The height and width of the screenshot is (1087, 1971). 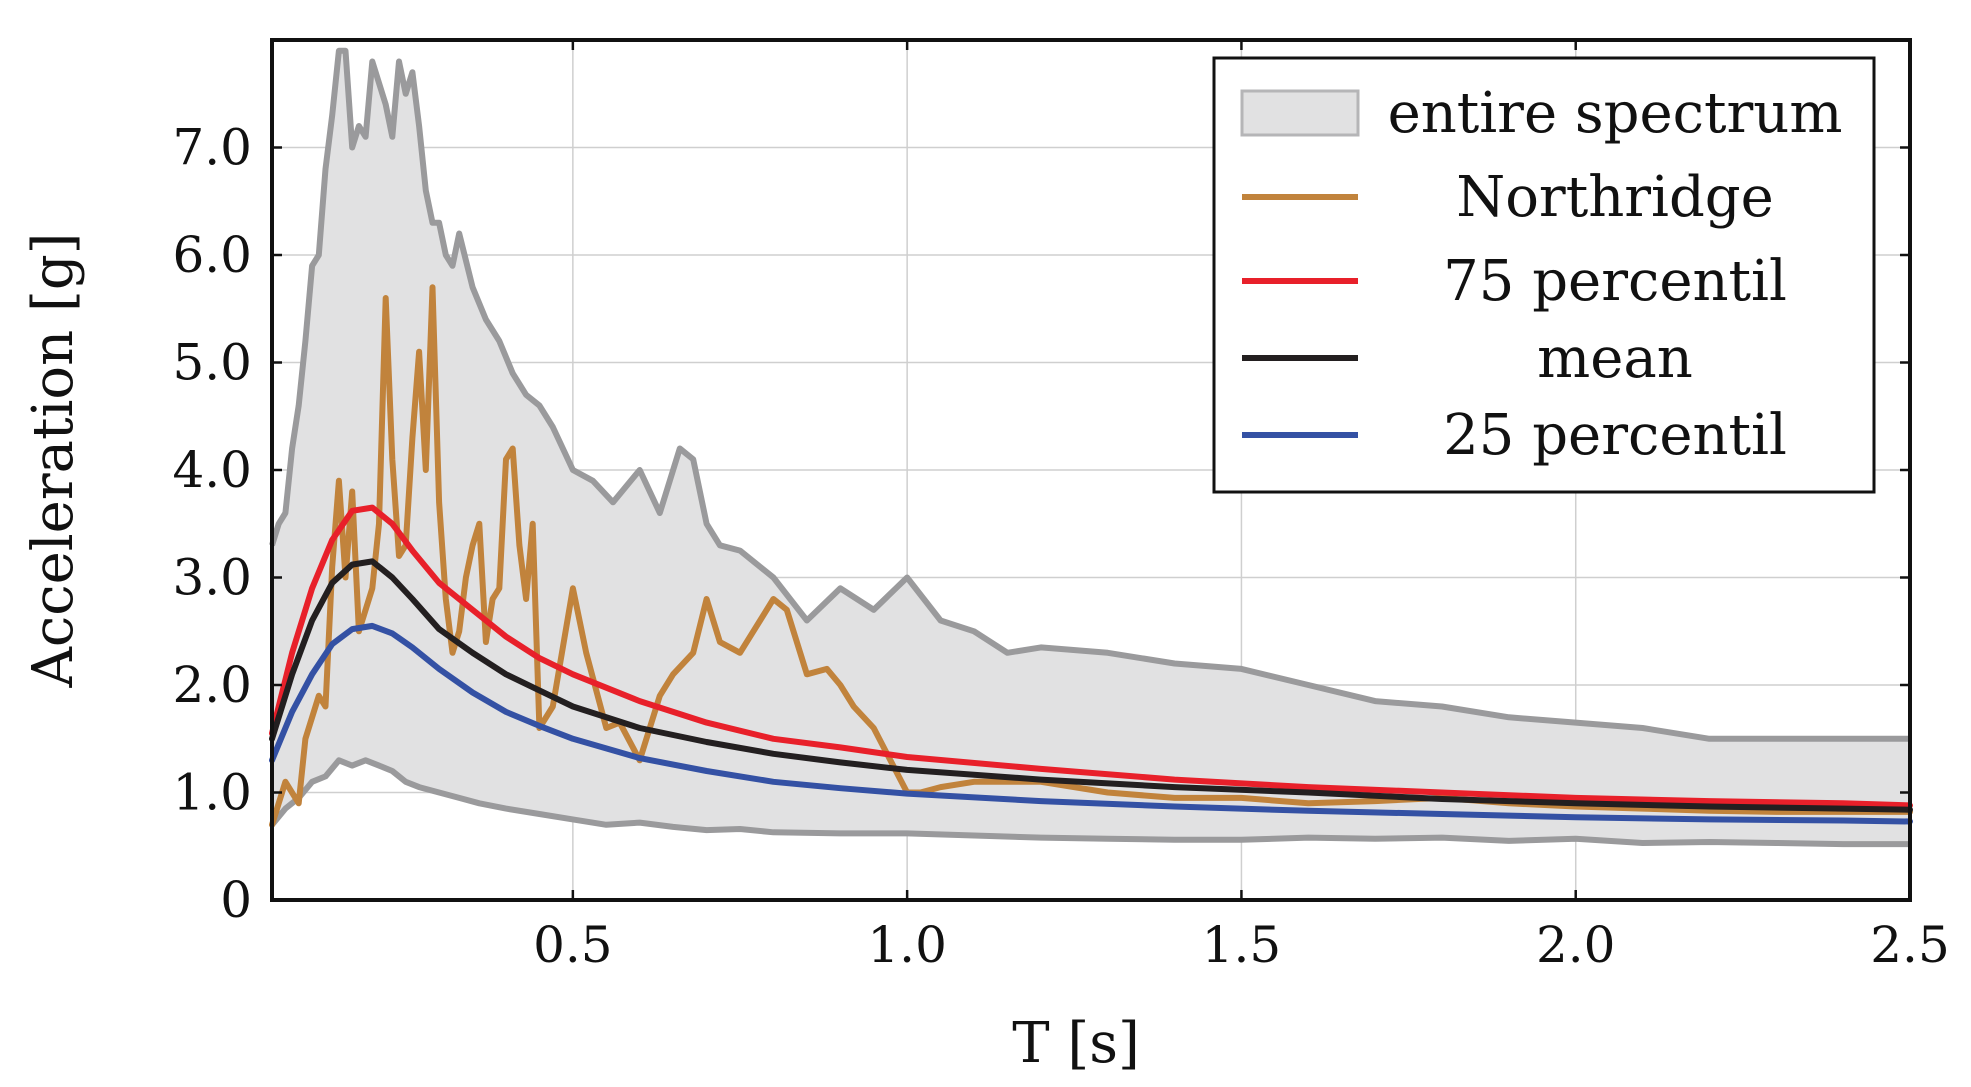 I want to click on legend-swatch-entire-spectrum, so click(x=1300, y=113).